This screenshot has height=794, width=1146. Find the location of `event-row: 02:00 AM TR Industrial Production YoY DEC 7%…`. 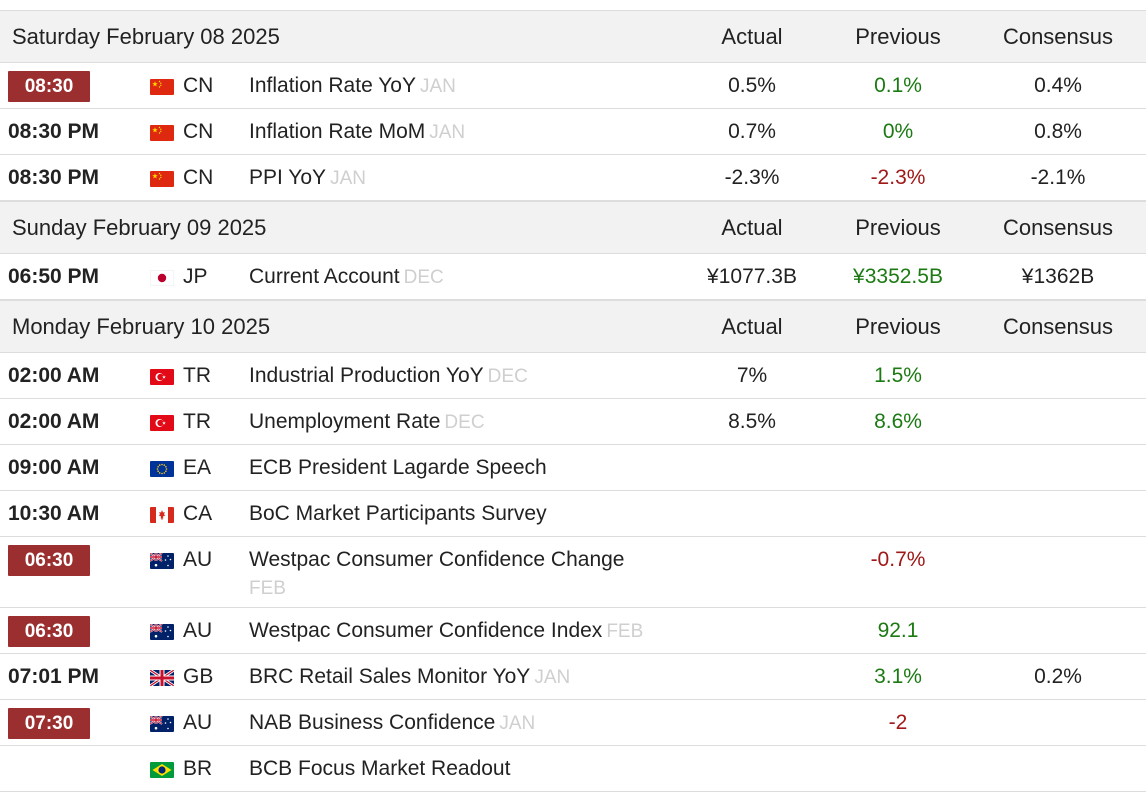

event-row: 02:00 AM TR Industrial Production YoY DEC 7%… is located at coordinates (573, 376).